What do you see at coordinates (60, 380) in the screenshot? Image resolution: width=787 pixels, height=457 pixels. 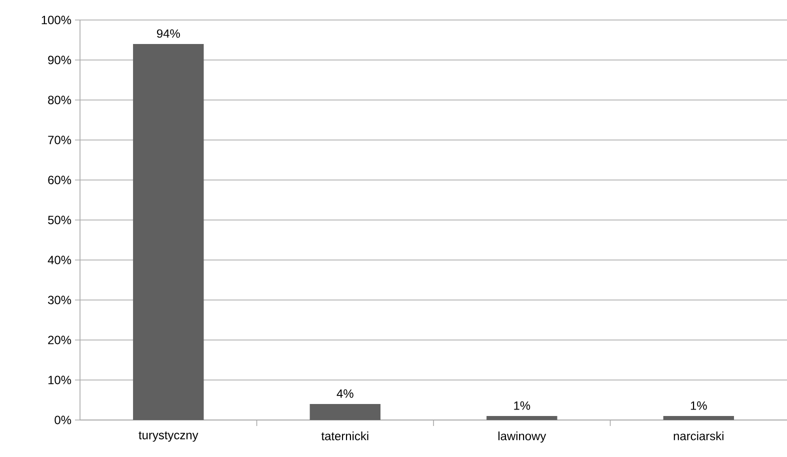 I see `y-tick-label: 10%` at bounding box center [60, 380].